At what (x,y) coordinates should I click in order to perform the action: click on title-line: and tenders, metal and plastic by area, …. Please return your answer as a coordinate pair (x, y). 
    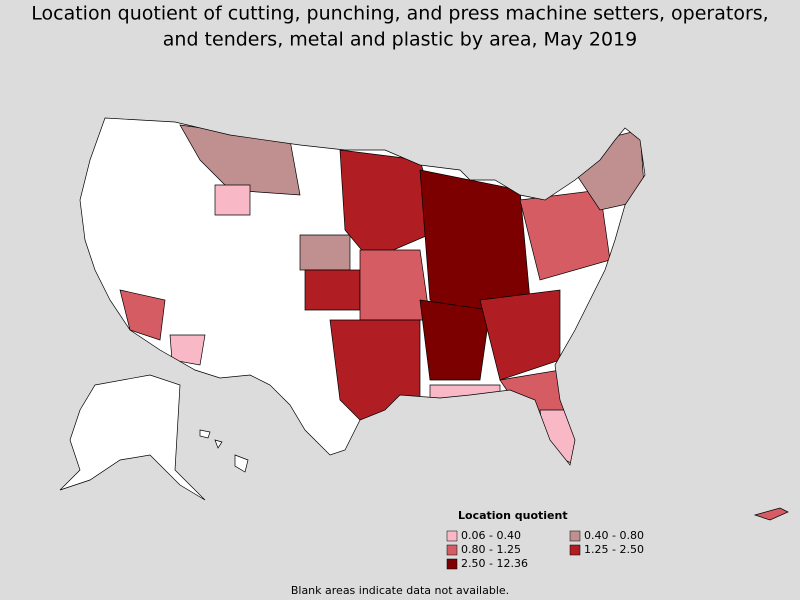
    Looking at the image, I should click on (400, 40).